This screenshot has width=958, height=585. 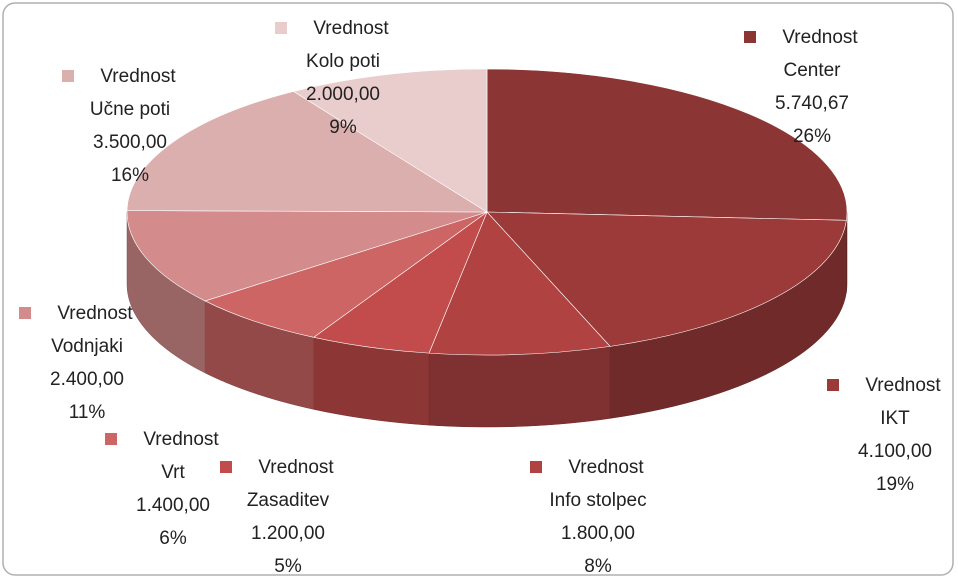 What do you see at coordinates (343, 94) in the screenshot?
I see `label-value: 2.000,00` at bounding box center [343, 94].